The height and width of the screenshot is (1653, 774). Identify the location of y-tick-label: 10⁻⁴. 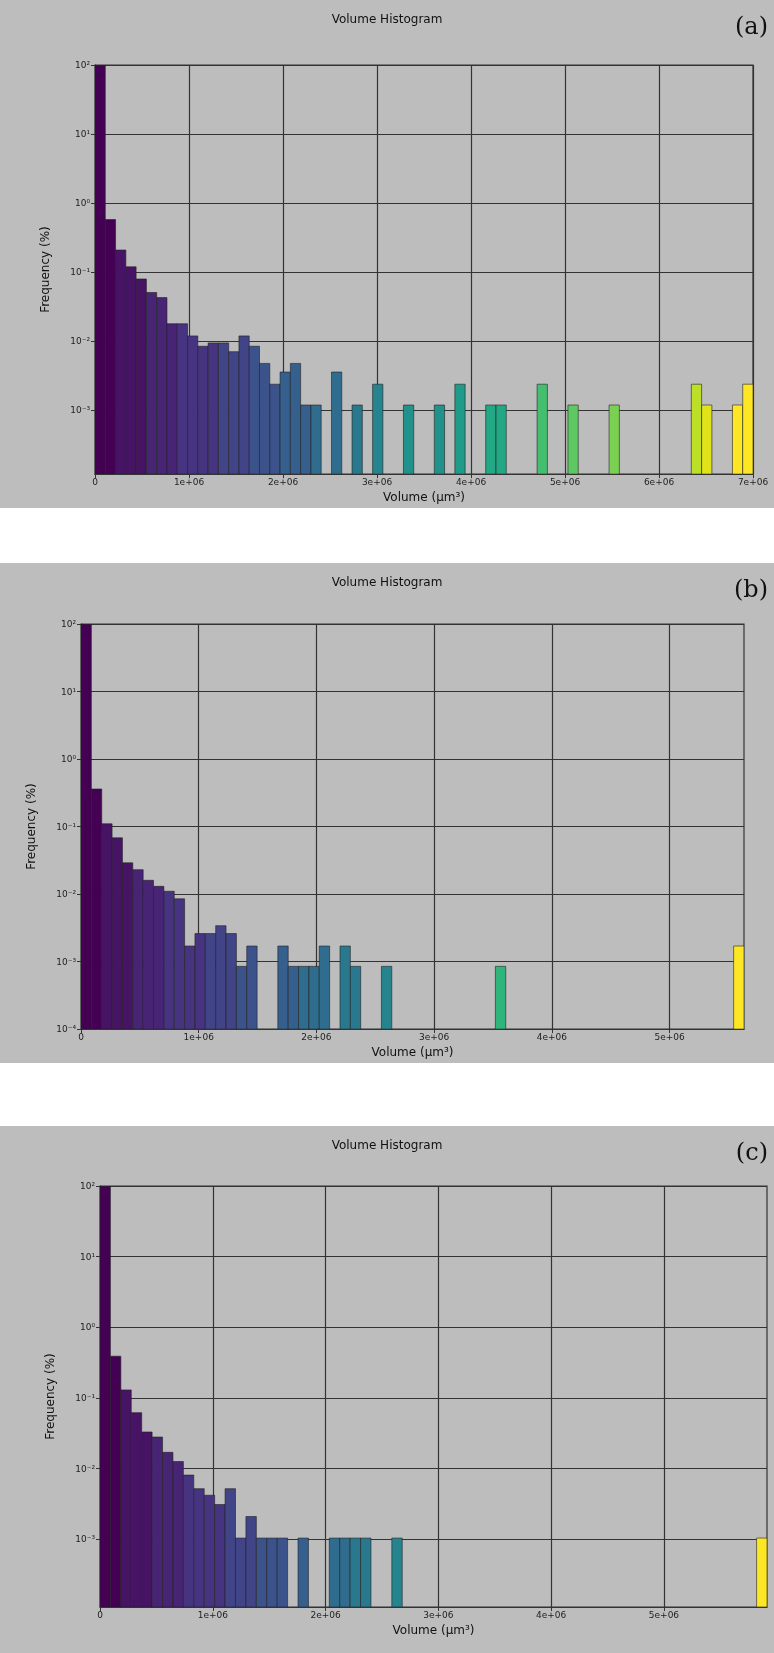
(66, 1029).